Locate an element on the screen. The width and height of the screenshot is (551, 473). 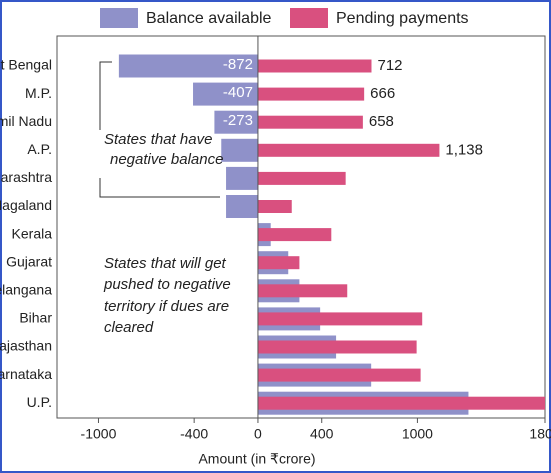
x-tick-label: -1000 is located at coordinates (99, 434).